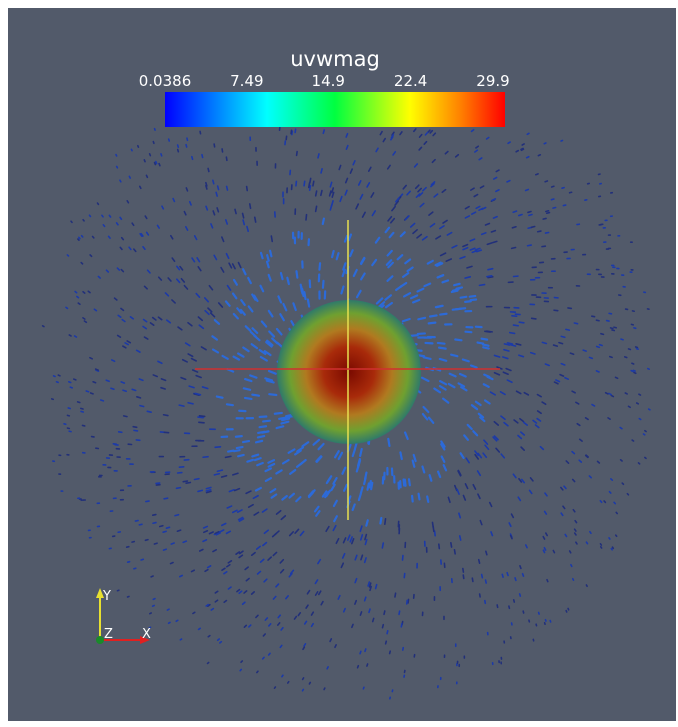 Image resolution: width=678 pixels, height=727 pixels. What do you see at coordinates (335, 109) in the screenshot?
I see `color-bar` at bounding box center [335, 109].